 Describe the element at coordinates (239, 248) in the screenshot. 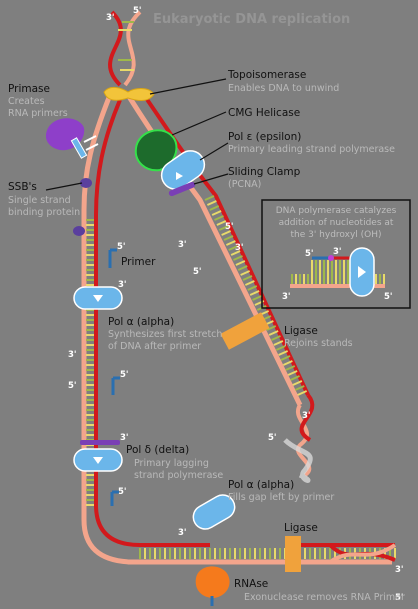

I see `end-3-leading-b: 3'` at that location.